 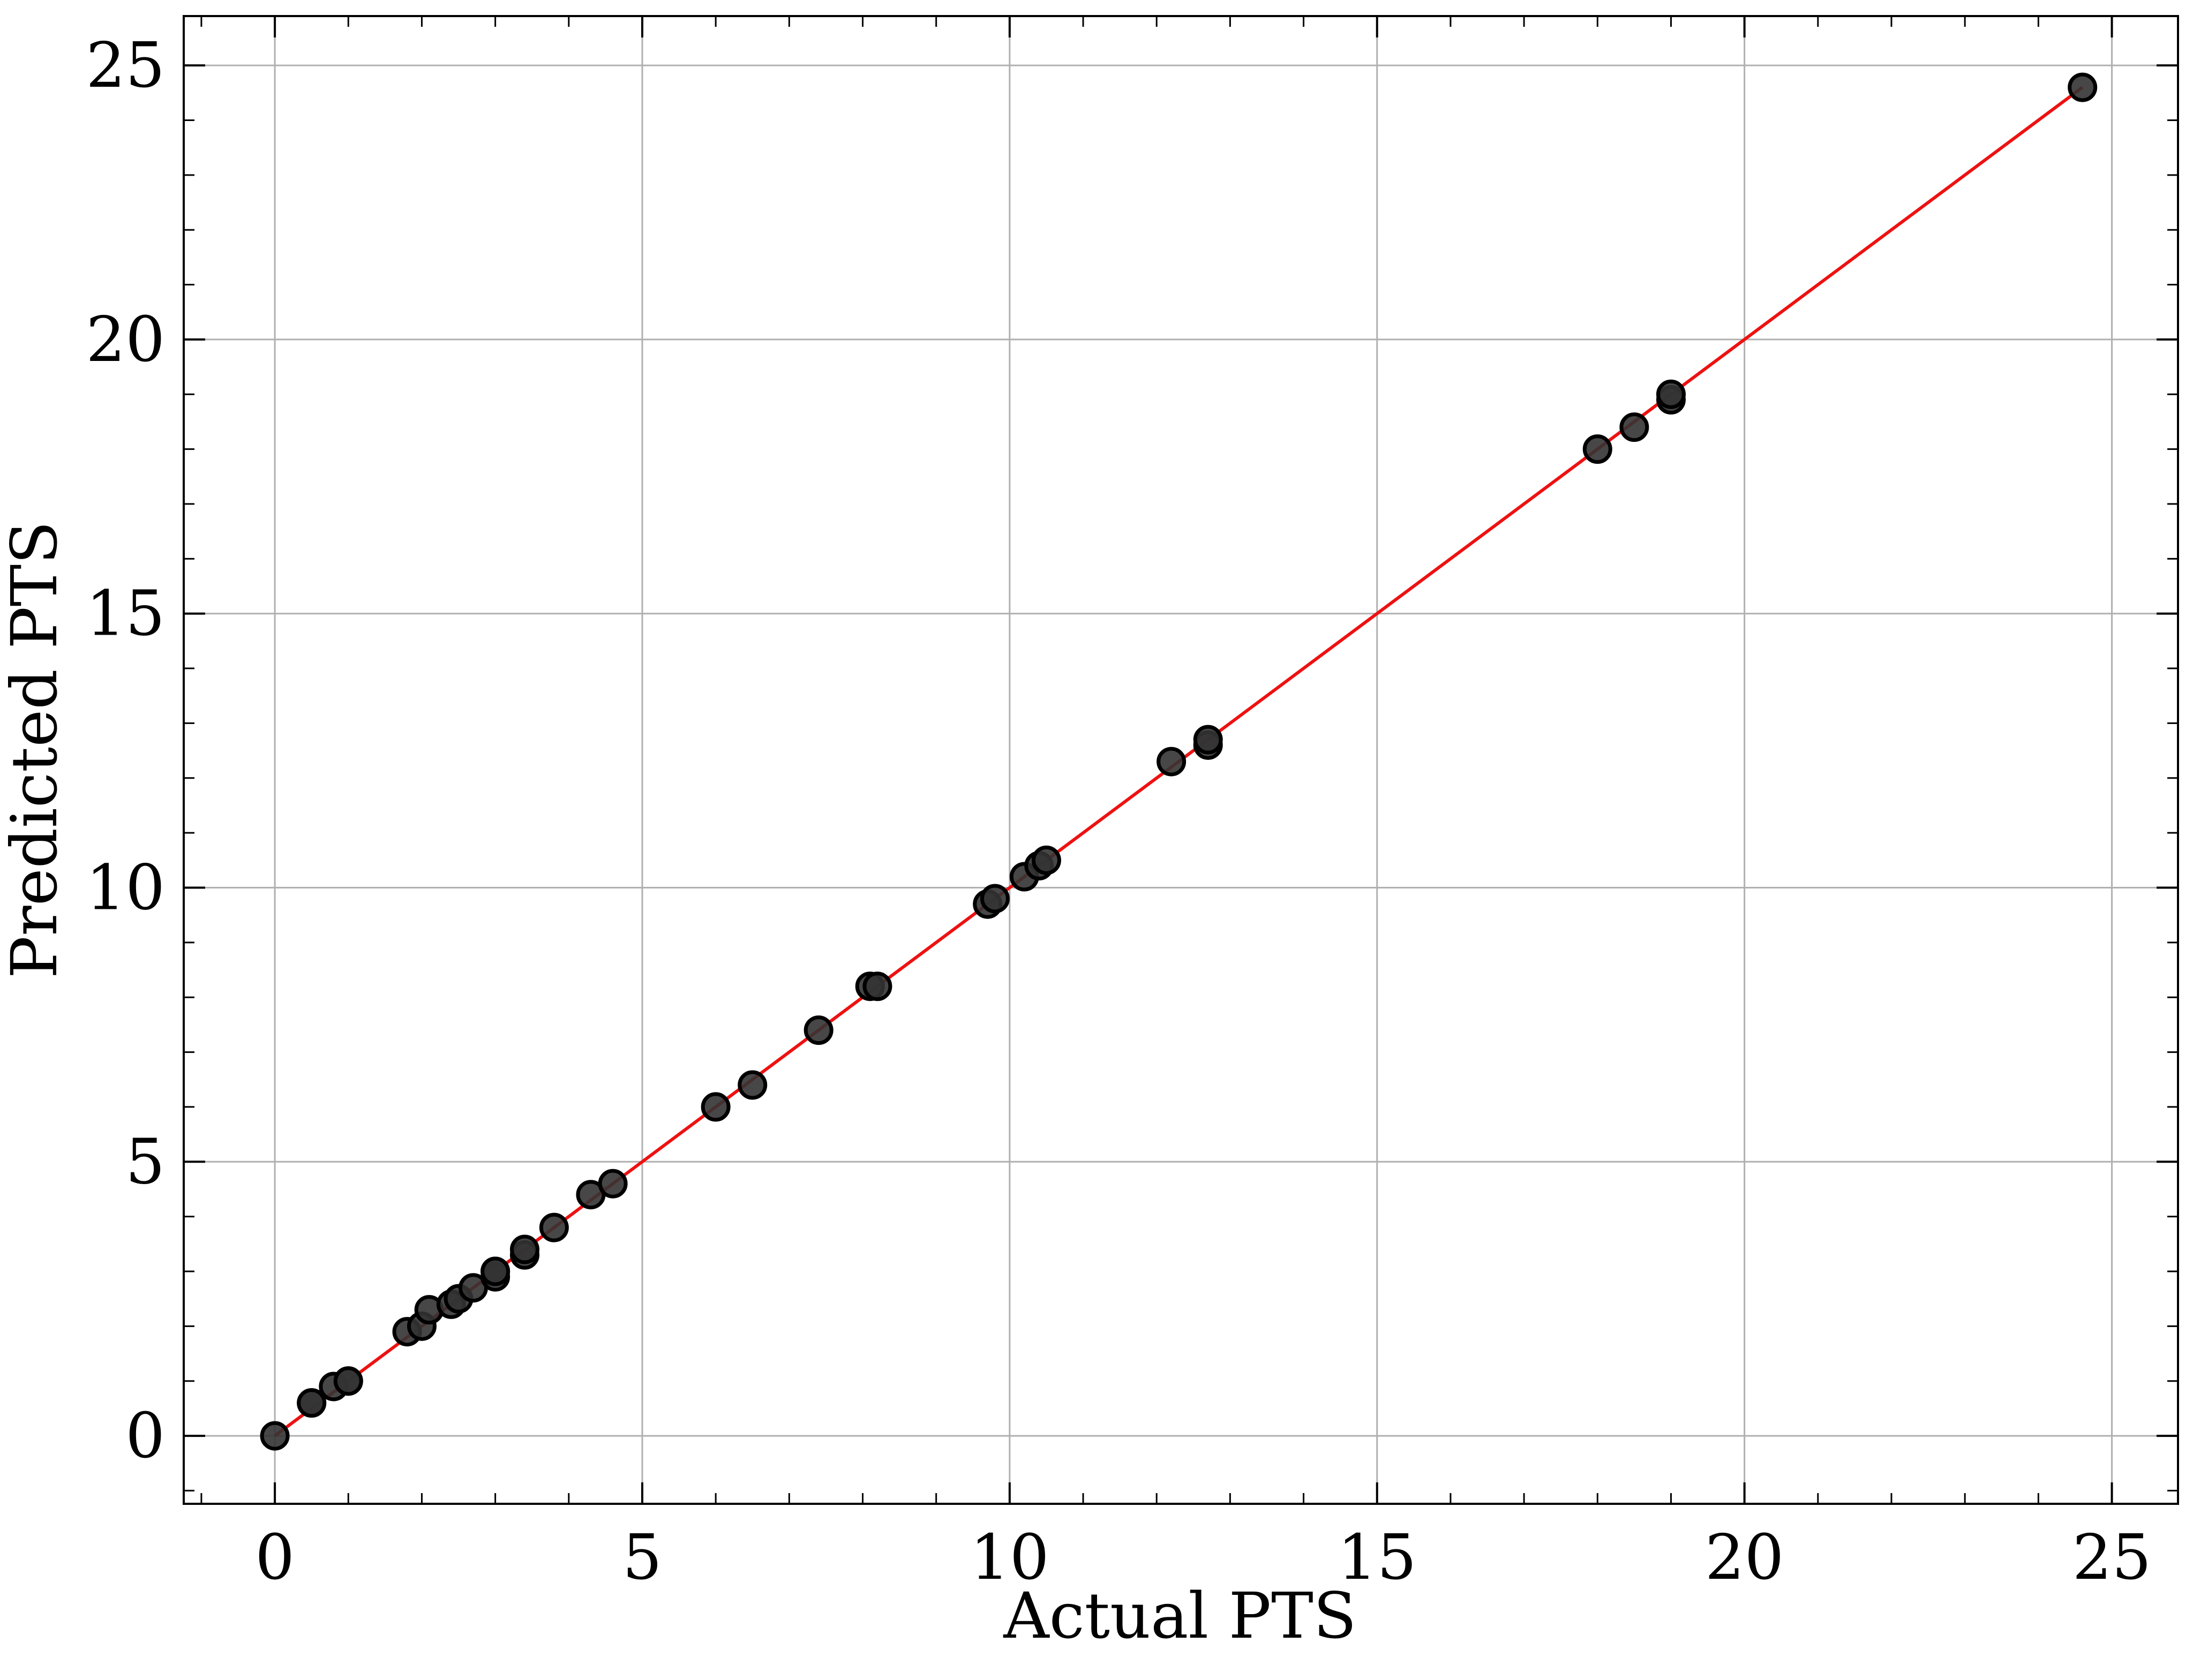 I want to click on y-tick-label: 0, so click(x=145, y=1436).